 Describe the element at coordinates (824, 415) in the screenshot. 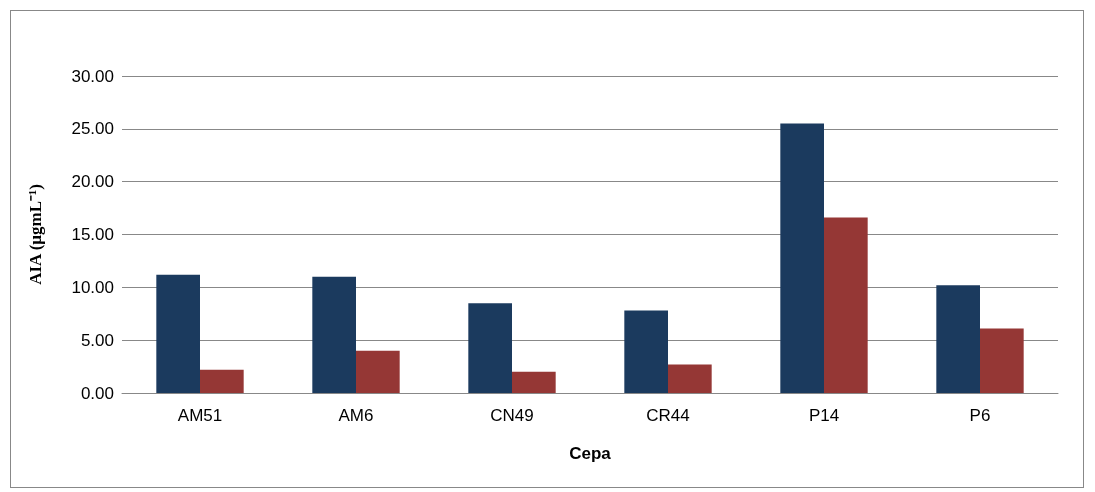

I see `x-tick-label: P14` at that location.